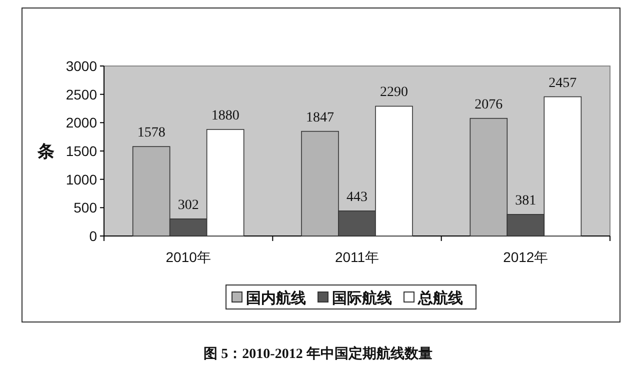  What do you see at coordinates (562, 83) in the screenshot?
I see `data-label: 2457` at bounding box center [562, 83].